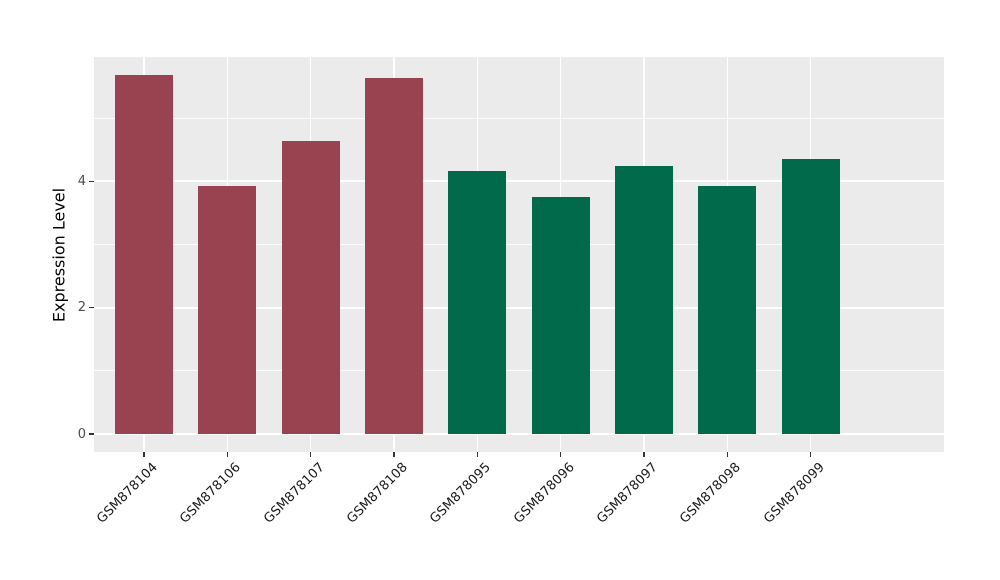 This screenshot has width=1000, height=580. Describe the element at coordinates (810, 296) in the screenshot. I see `bar-GSM878099` at that location.